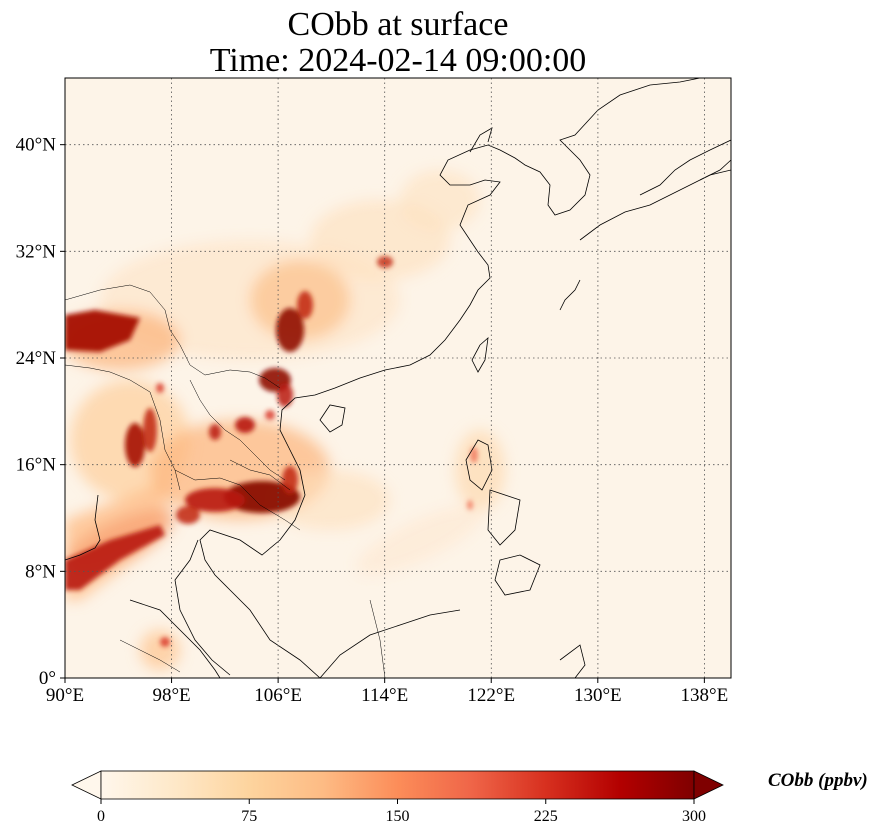  Describe the element at coordinates (171, 695) in the screenshot. I see `x-tick-label: 98°E` at that location.